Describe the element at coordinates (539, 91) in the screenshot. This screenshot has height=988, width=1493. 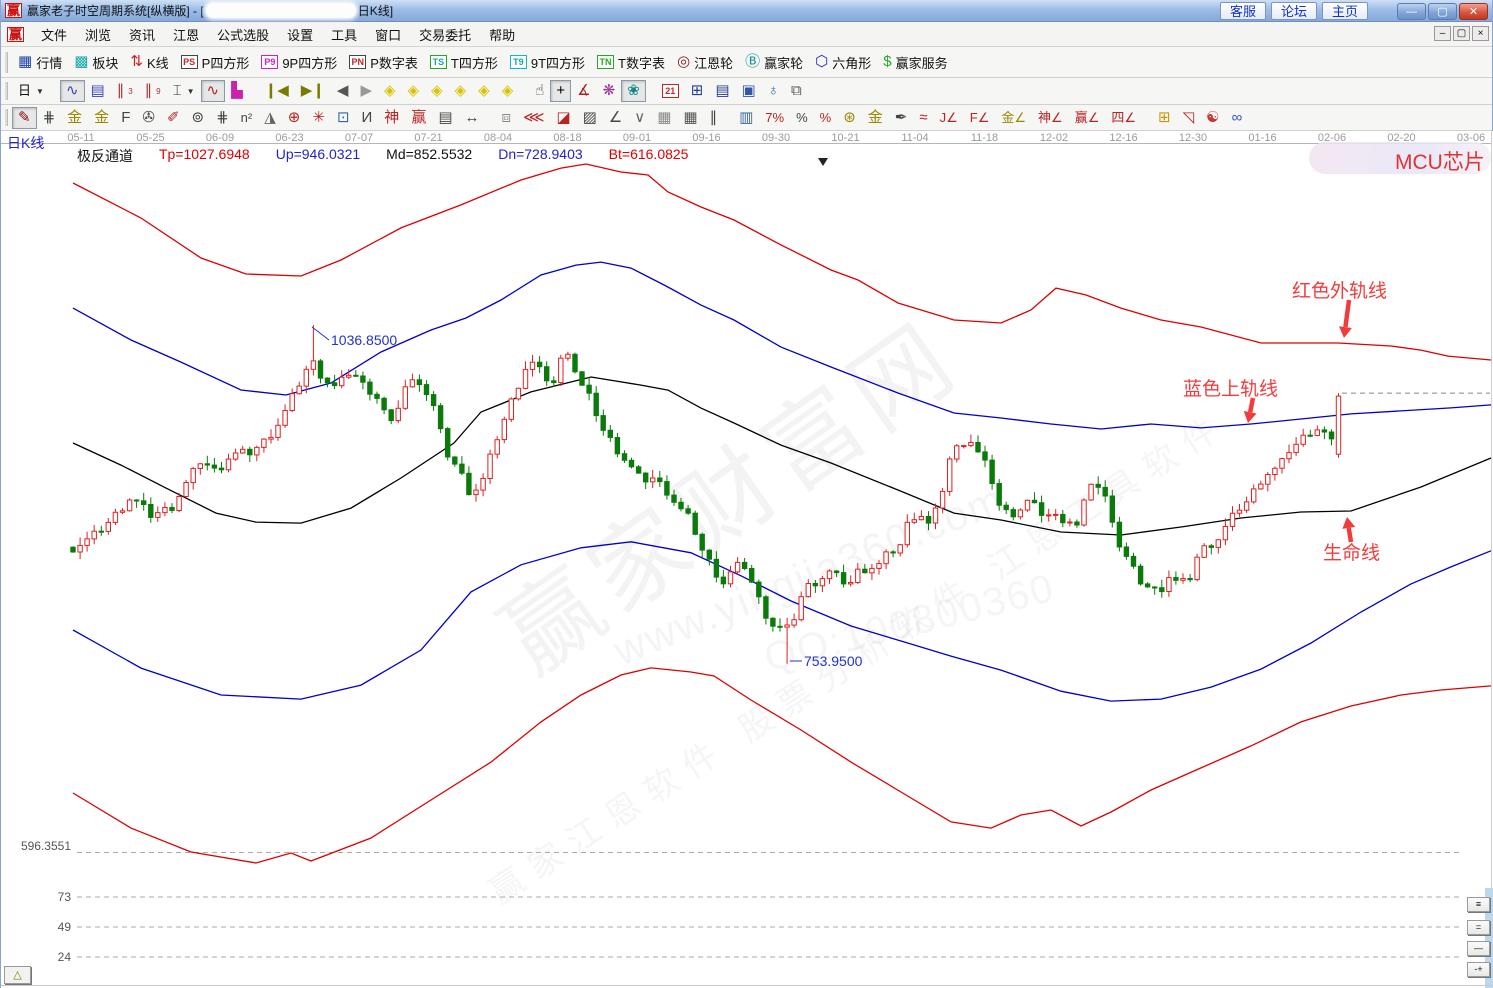
I see `hand-tool: ☝` at that location.